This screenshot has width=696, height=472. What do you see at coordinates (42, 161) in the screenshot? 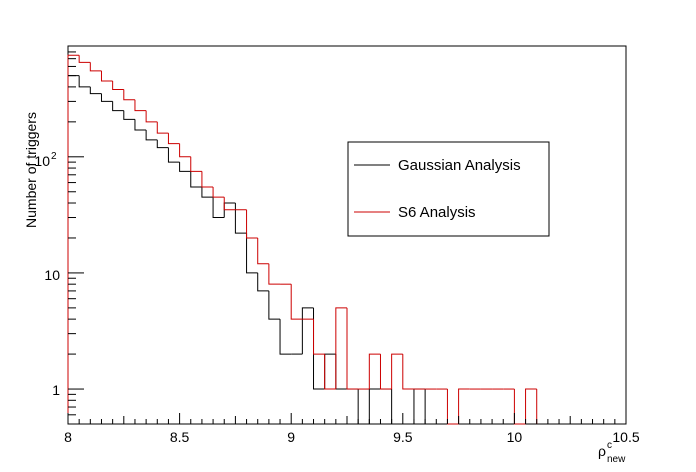
I see `y-tick-label-100: 10` at bounding box center [42, 161].